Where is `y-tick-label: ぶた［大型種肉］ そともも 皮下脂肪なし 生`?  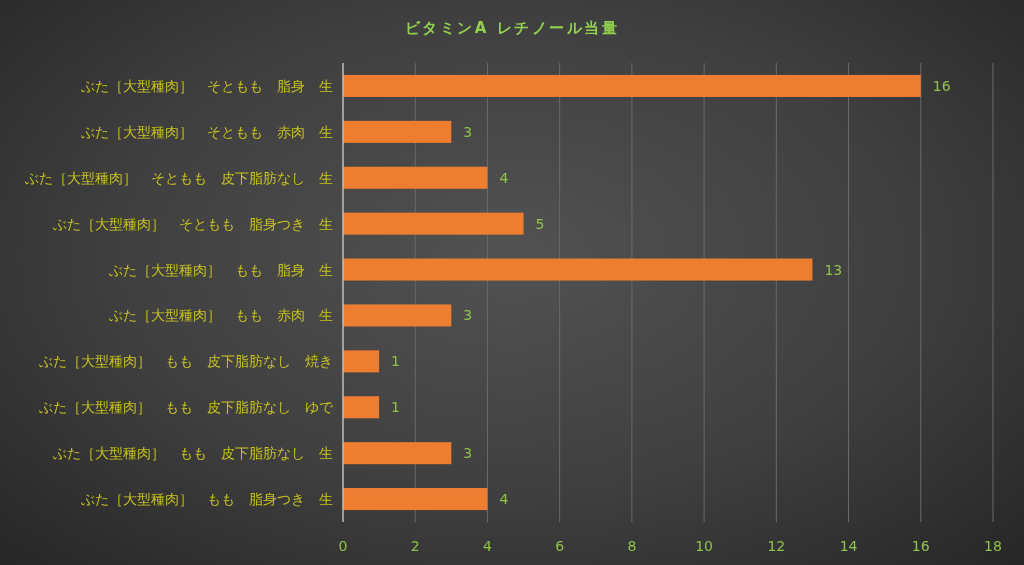
y-tick-label: ぶた［大型種肉］ そともも 皮下脂肪なし 生 is located at coordinates (179, 177).